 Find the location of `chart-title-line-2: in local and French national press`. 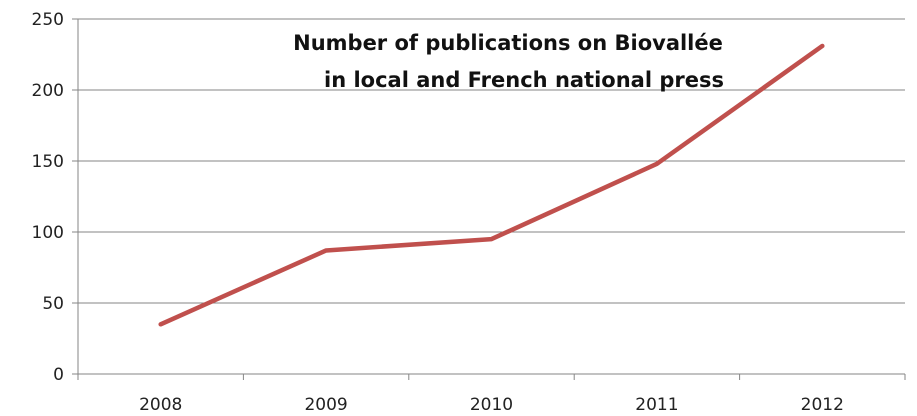

chart-title-line-2: in local and French national press is located at coordinates (524, 80).